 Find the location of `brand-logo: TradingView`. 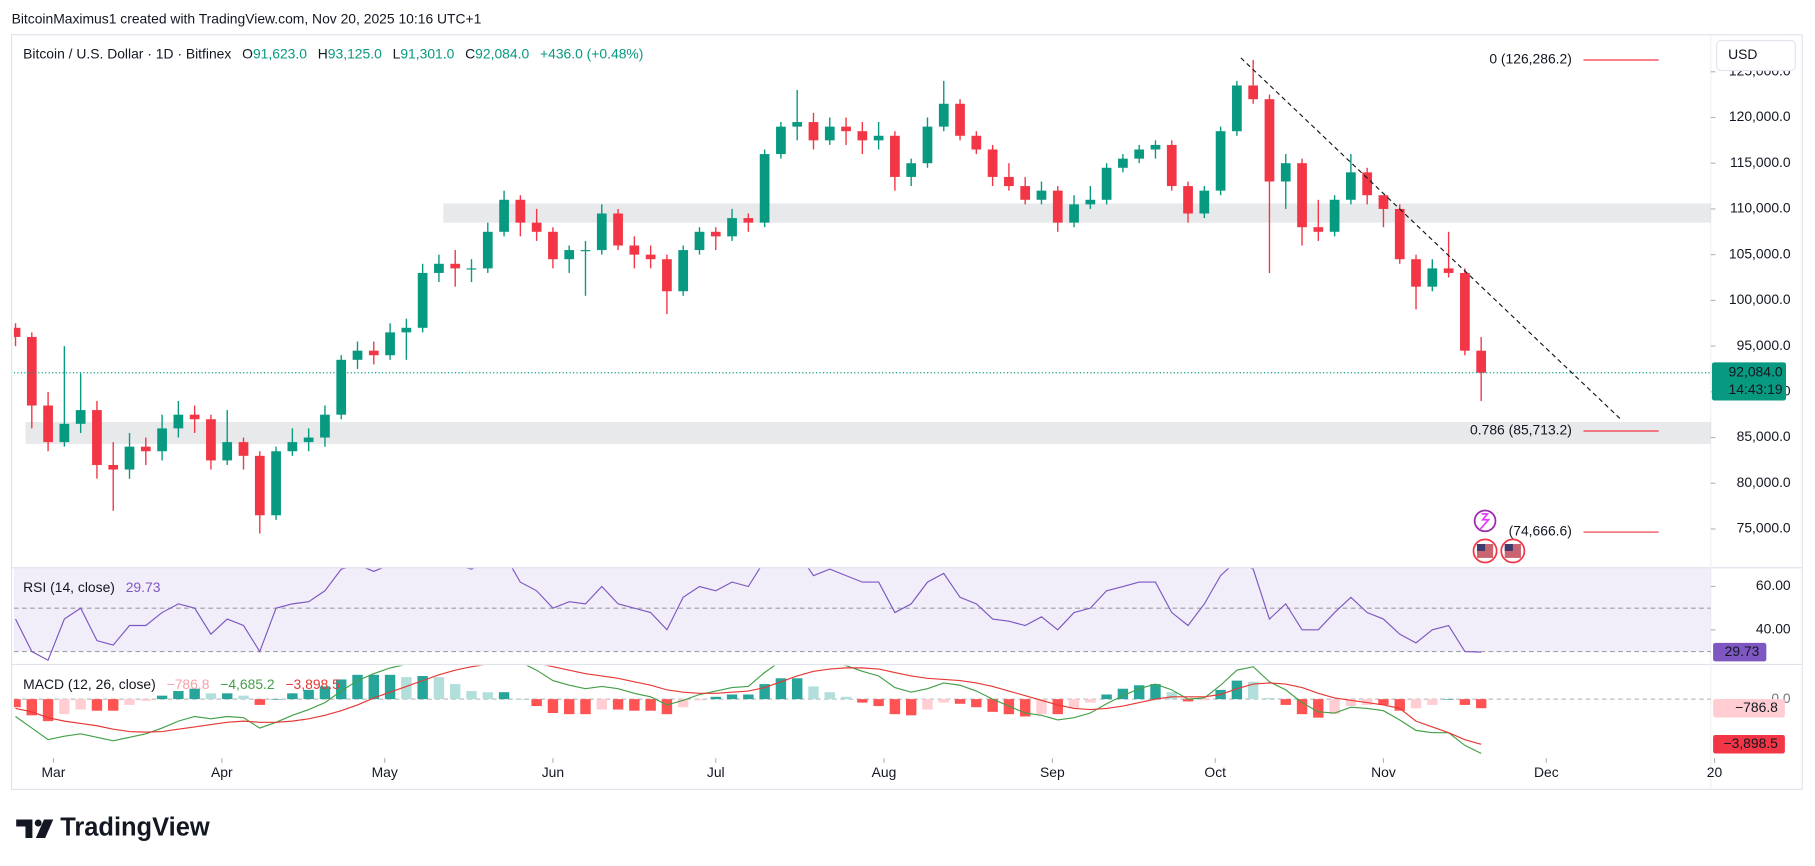

brand-logo: TradingView is located at coordinates (113, 827).